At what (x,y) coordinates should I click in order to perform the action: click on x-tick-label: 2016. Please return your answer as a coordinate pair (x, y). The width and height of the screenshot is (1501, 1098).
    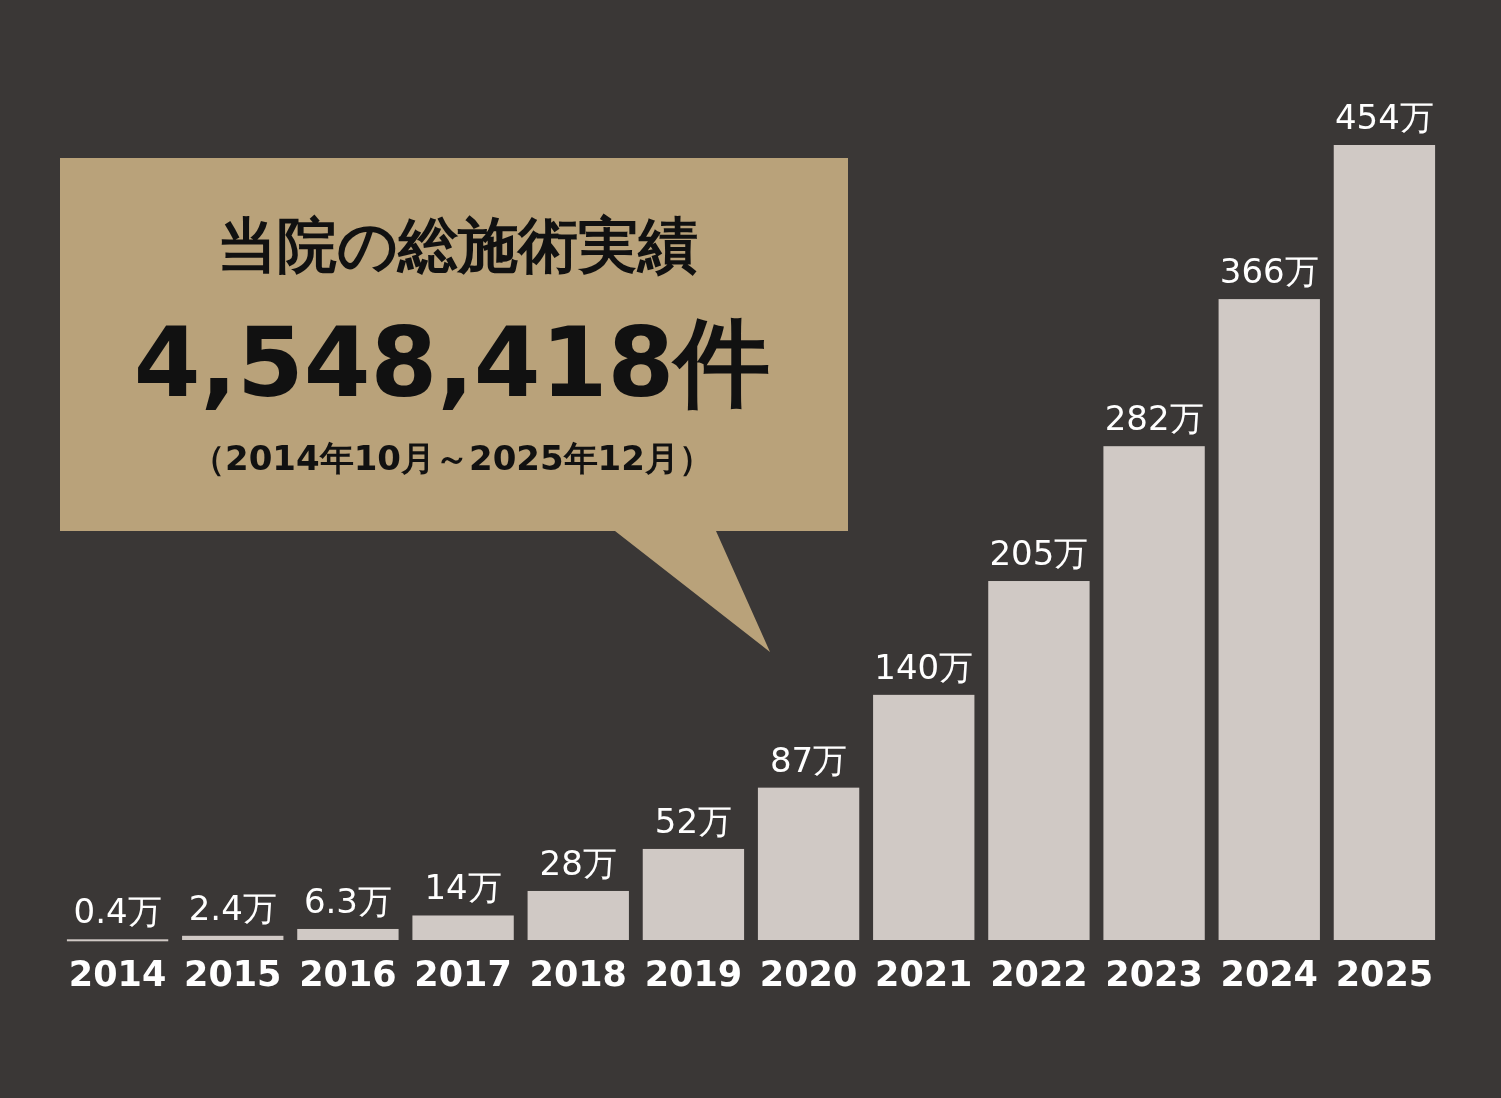
    Looking at the image, I should click on (348, 974).